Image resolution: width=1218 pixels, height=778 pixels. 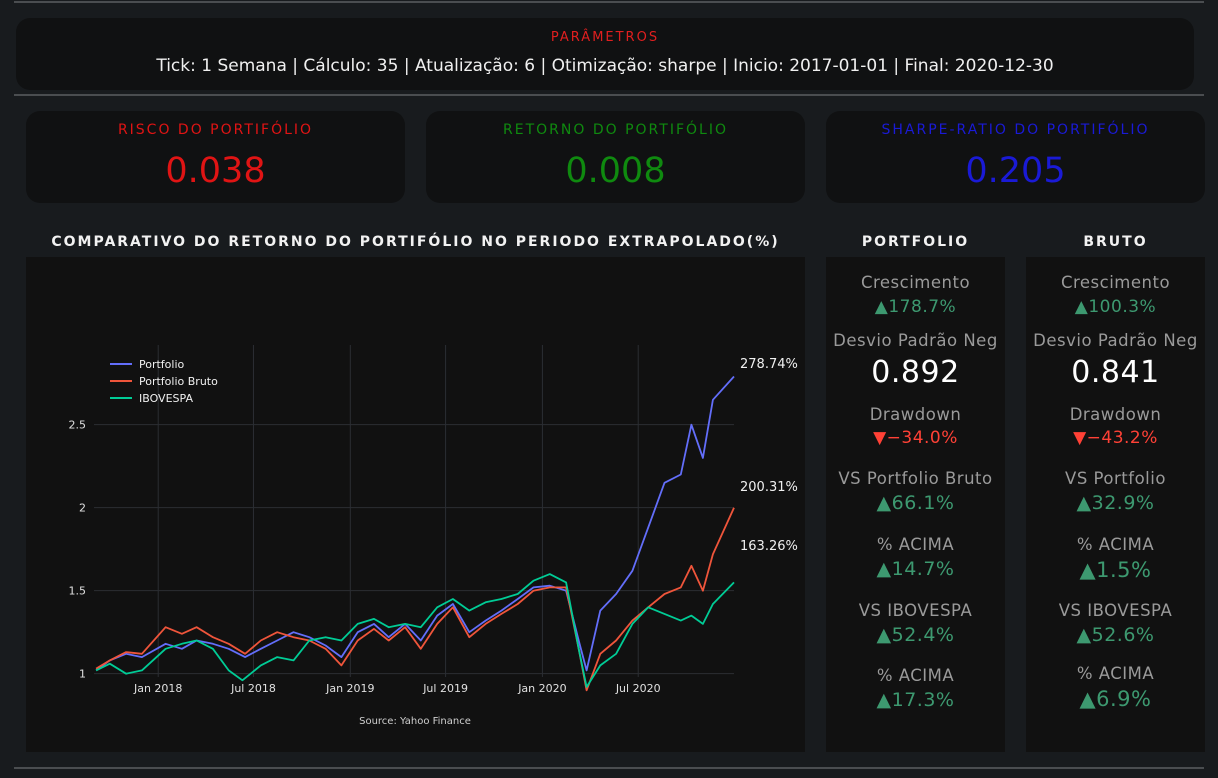 What do you see at coordinates (1115, 570) in the screenshot?
I see `acima1-value: ▲1.5%` at bounding box center [1115, 570].